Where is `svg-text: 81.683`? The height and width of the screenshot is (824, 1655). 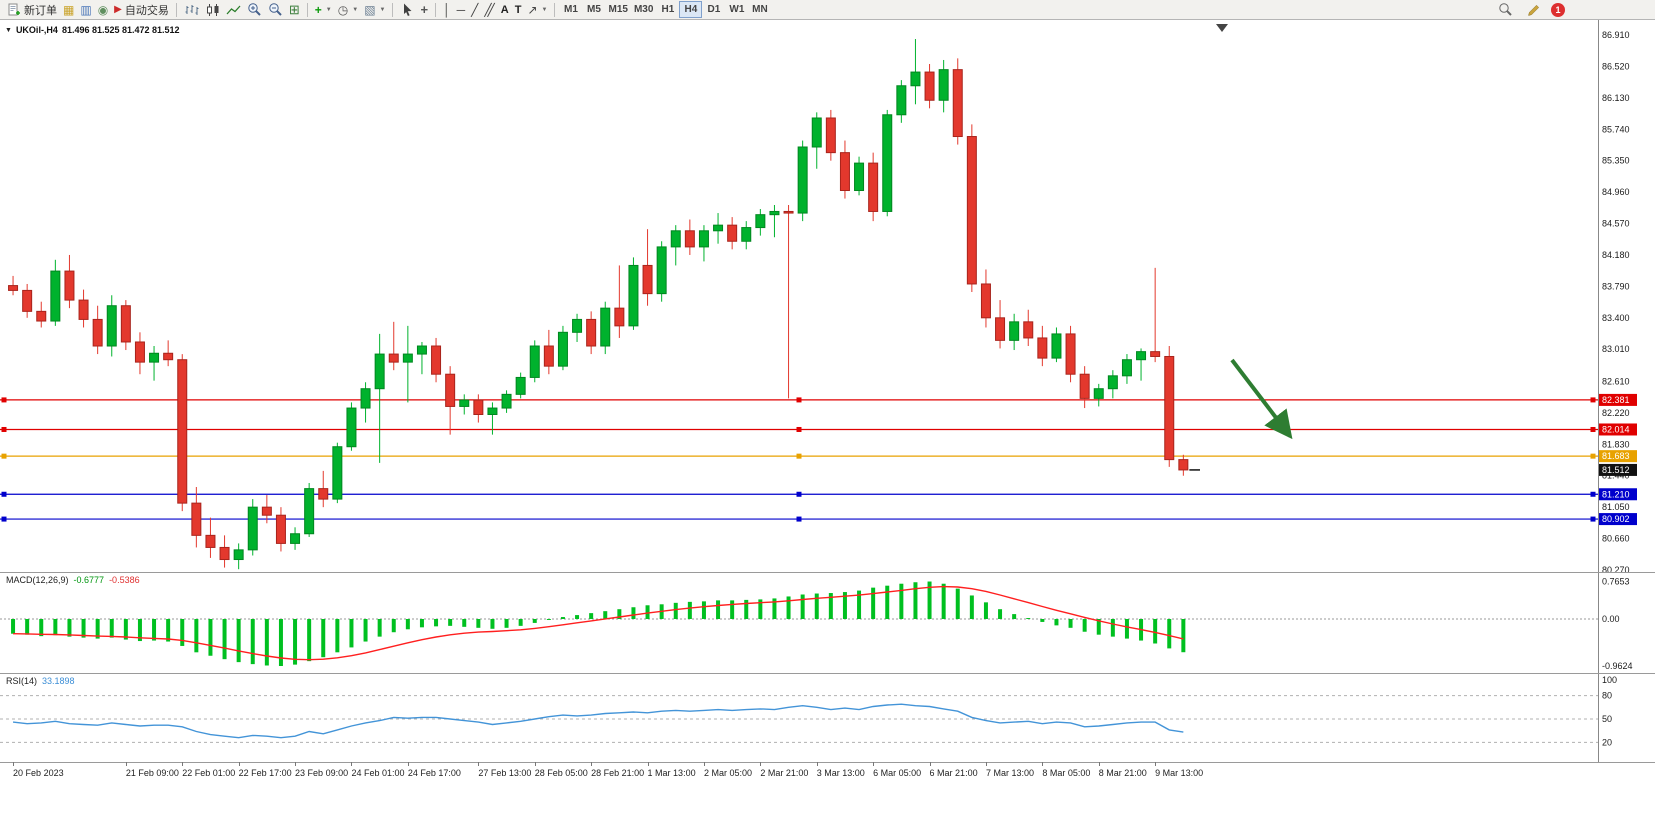 svg-text: 81.683 is located at coordinates (1616, 456).